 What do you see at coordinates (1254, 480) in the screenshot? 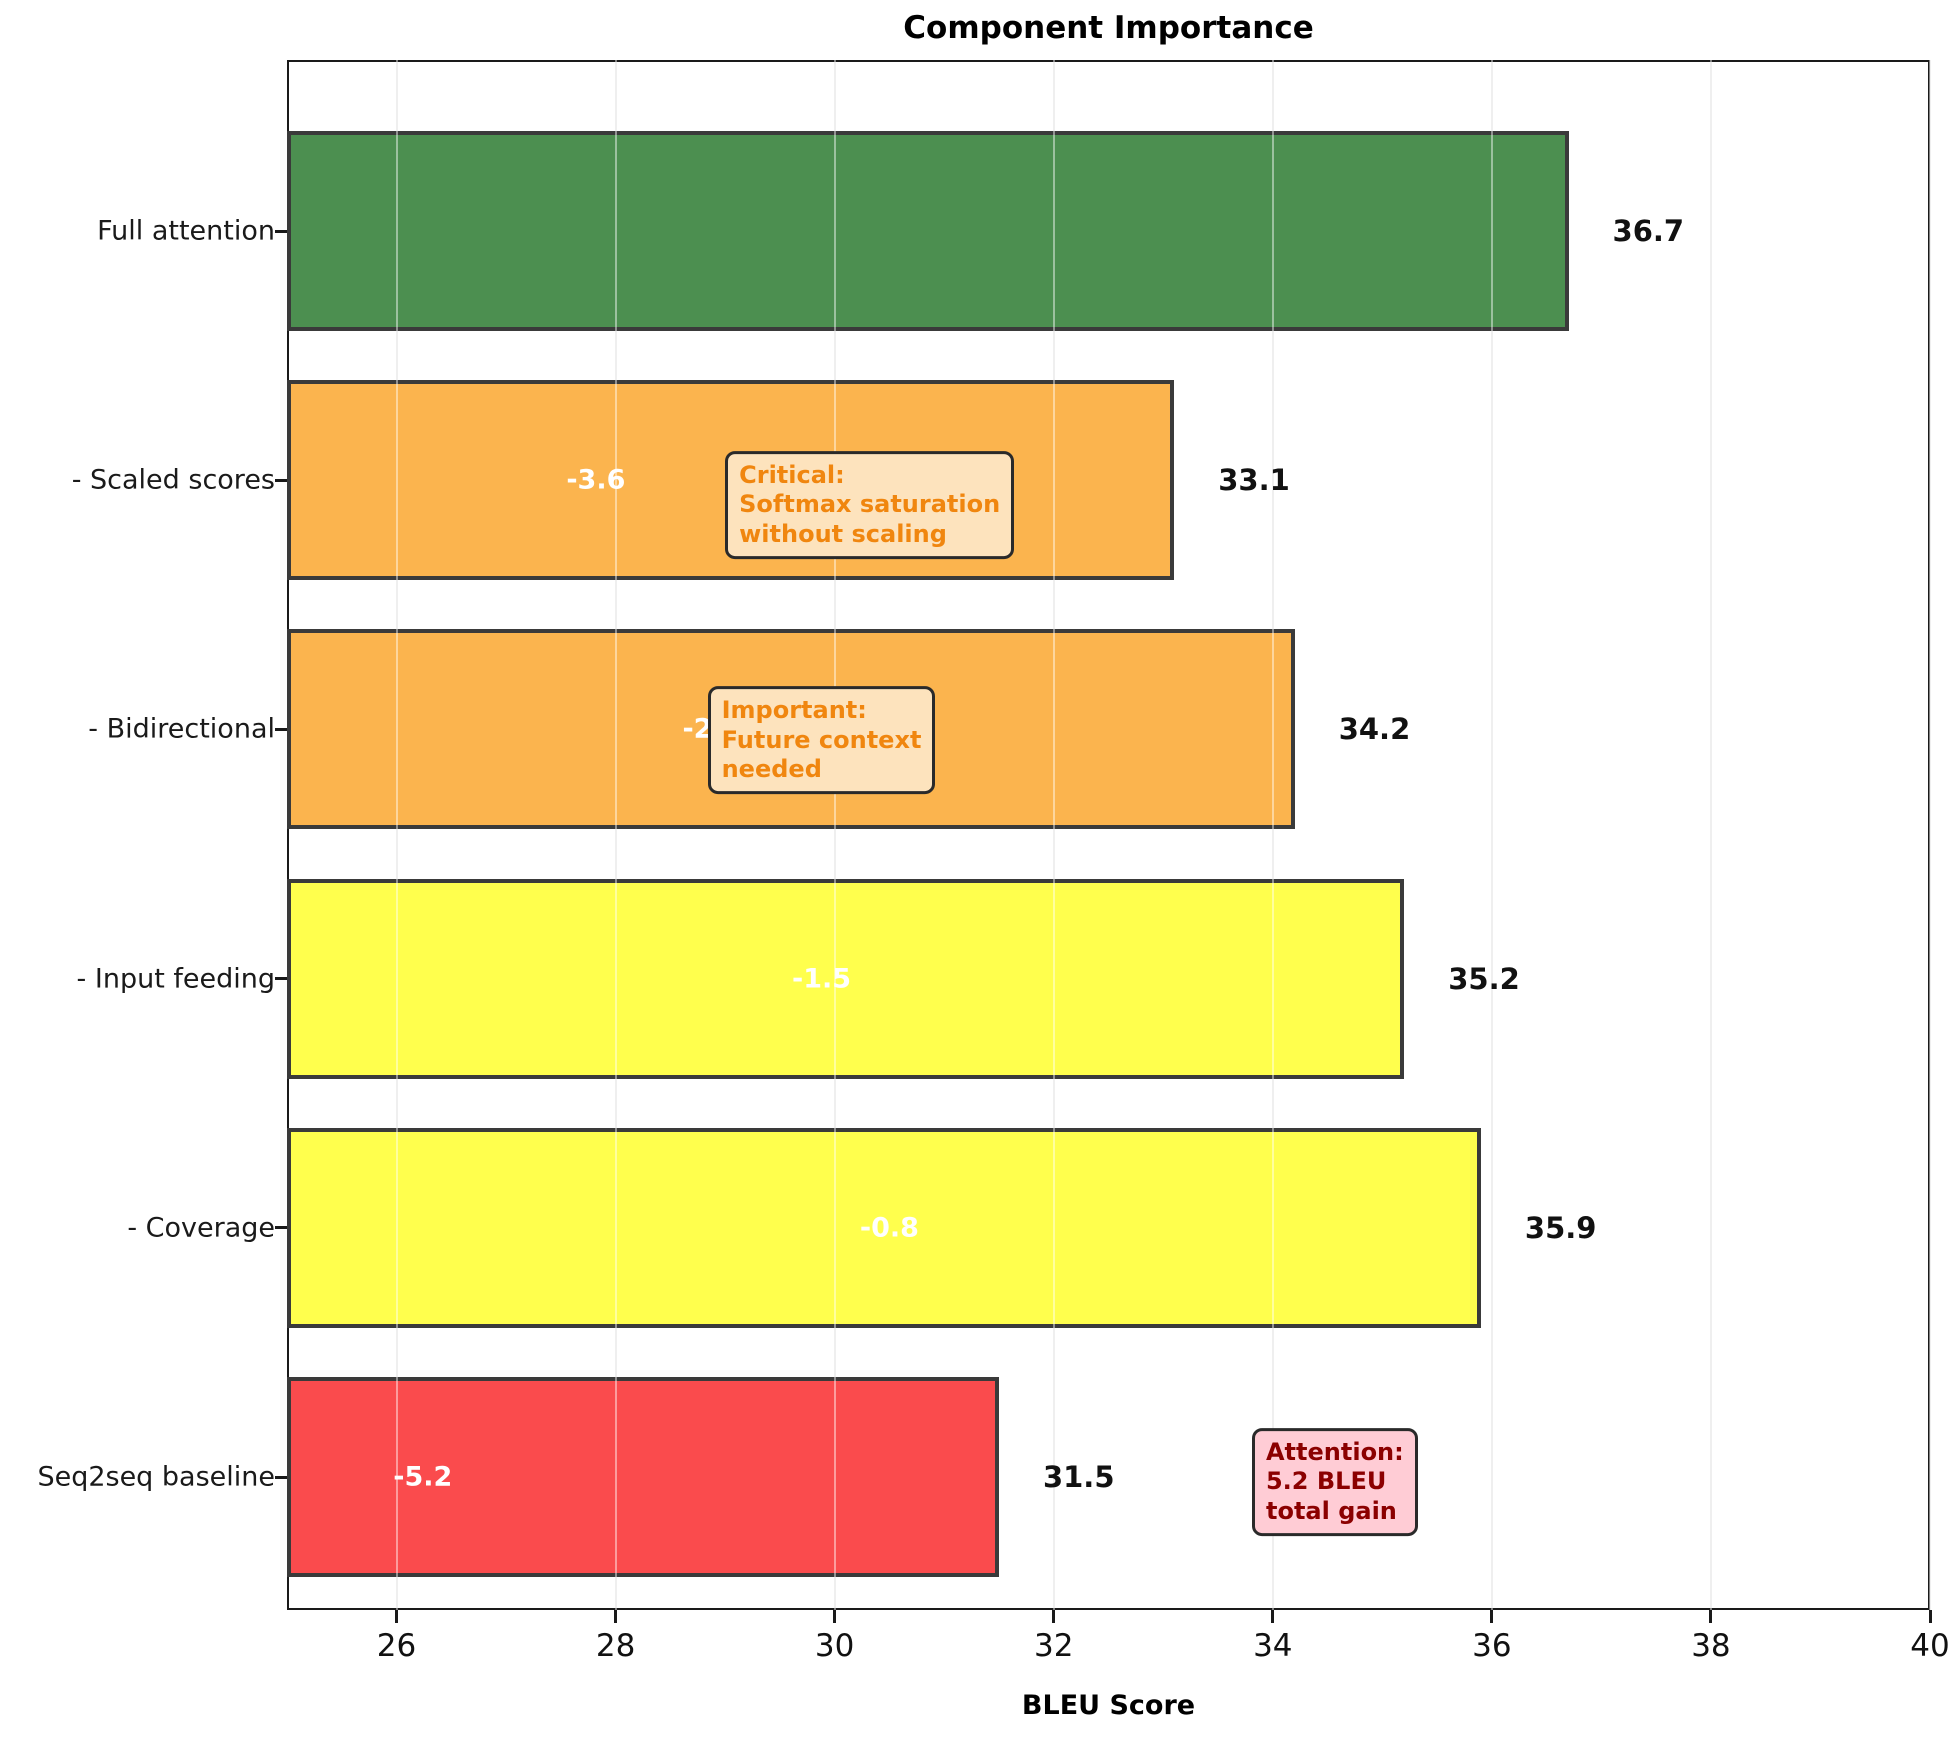
I see `bar-value-label: 33.1` at bounding box center [1254, 480].